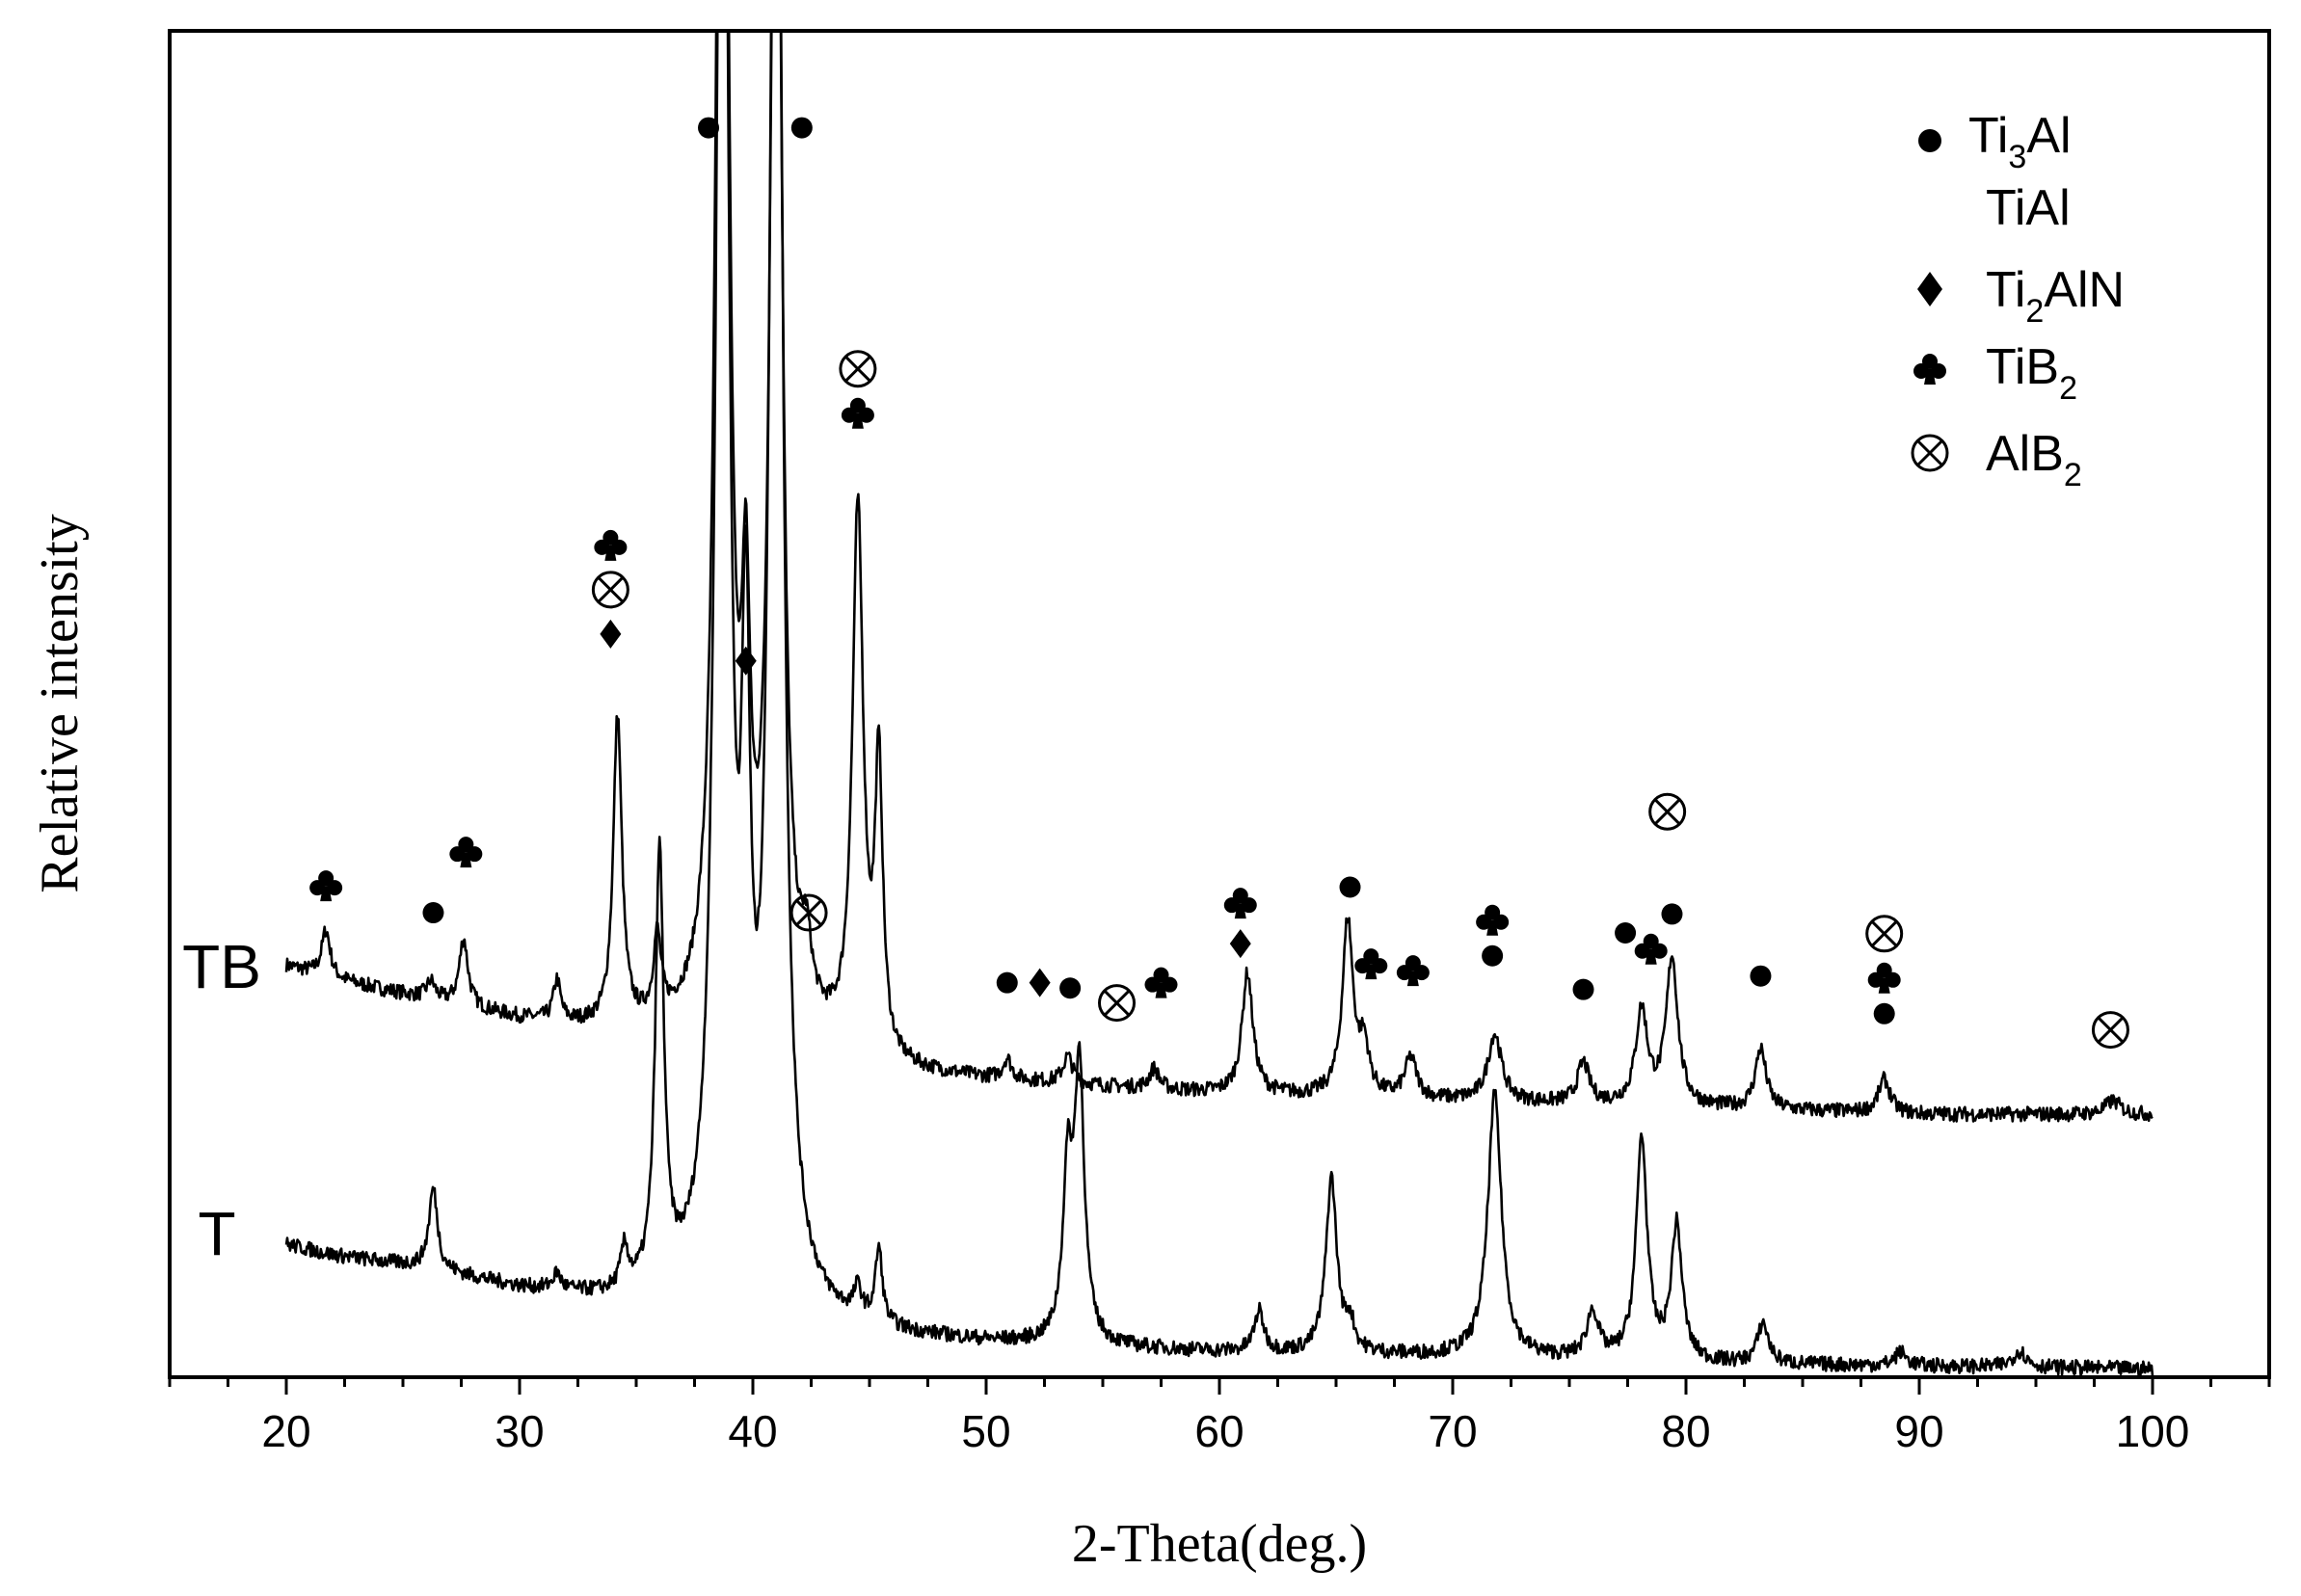  I want to click on diamond-icon, so click(1929, 289).